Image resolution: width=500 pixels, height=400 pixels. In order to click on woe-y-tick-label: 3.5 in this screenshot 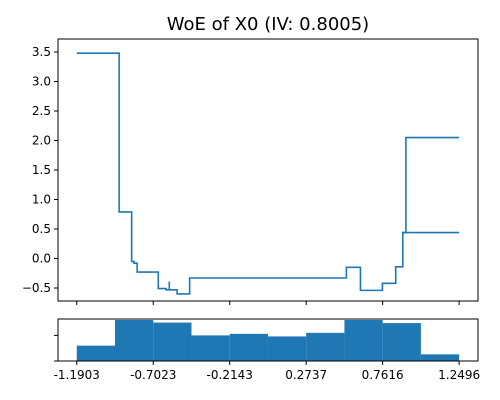, I will do `click(41, 52)`.